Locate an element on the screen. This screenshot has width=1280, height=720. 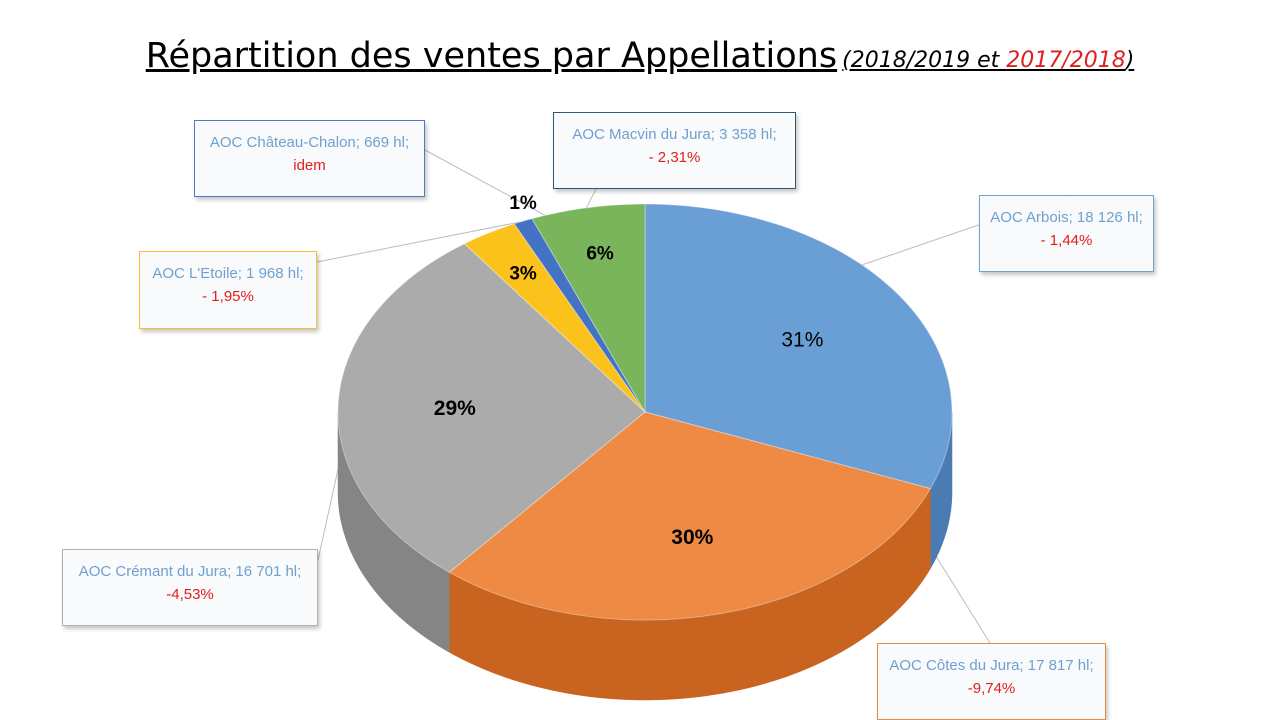
leader-line-aoc-macvin-du-jura is located at coordinates (591, 198).